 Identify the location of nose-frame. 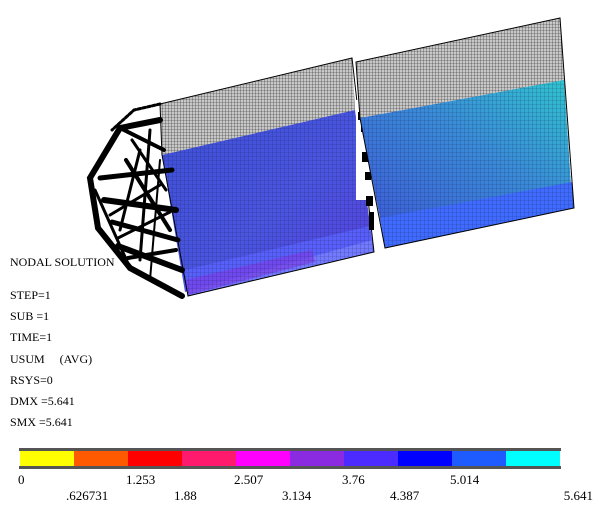
(135, 200).